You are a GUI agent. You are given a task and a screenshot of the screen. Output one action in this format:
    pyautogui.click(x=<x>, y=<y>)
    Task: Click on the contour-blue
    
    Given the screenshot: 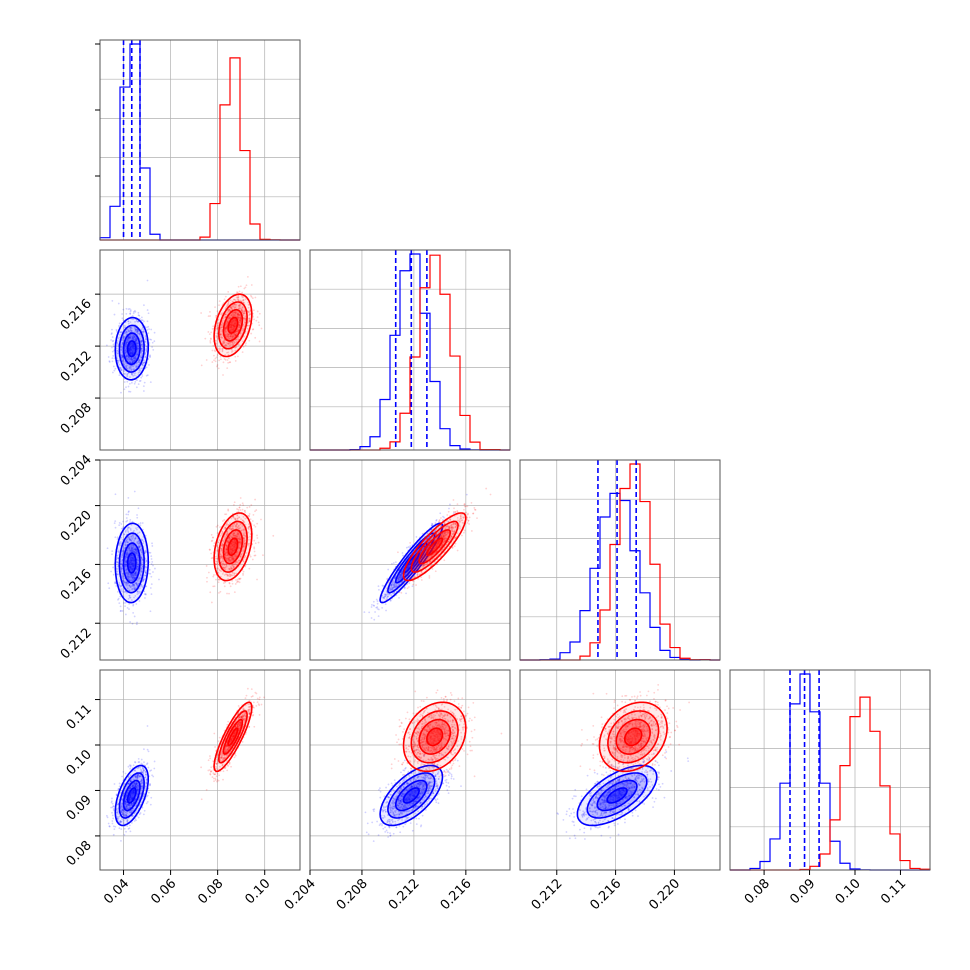 What is the action you would take?
    pyautogui.click(x=131, y=349)
    